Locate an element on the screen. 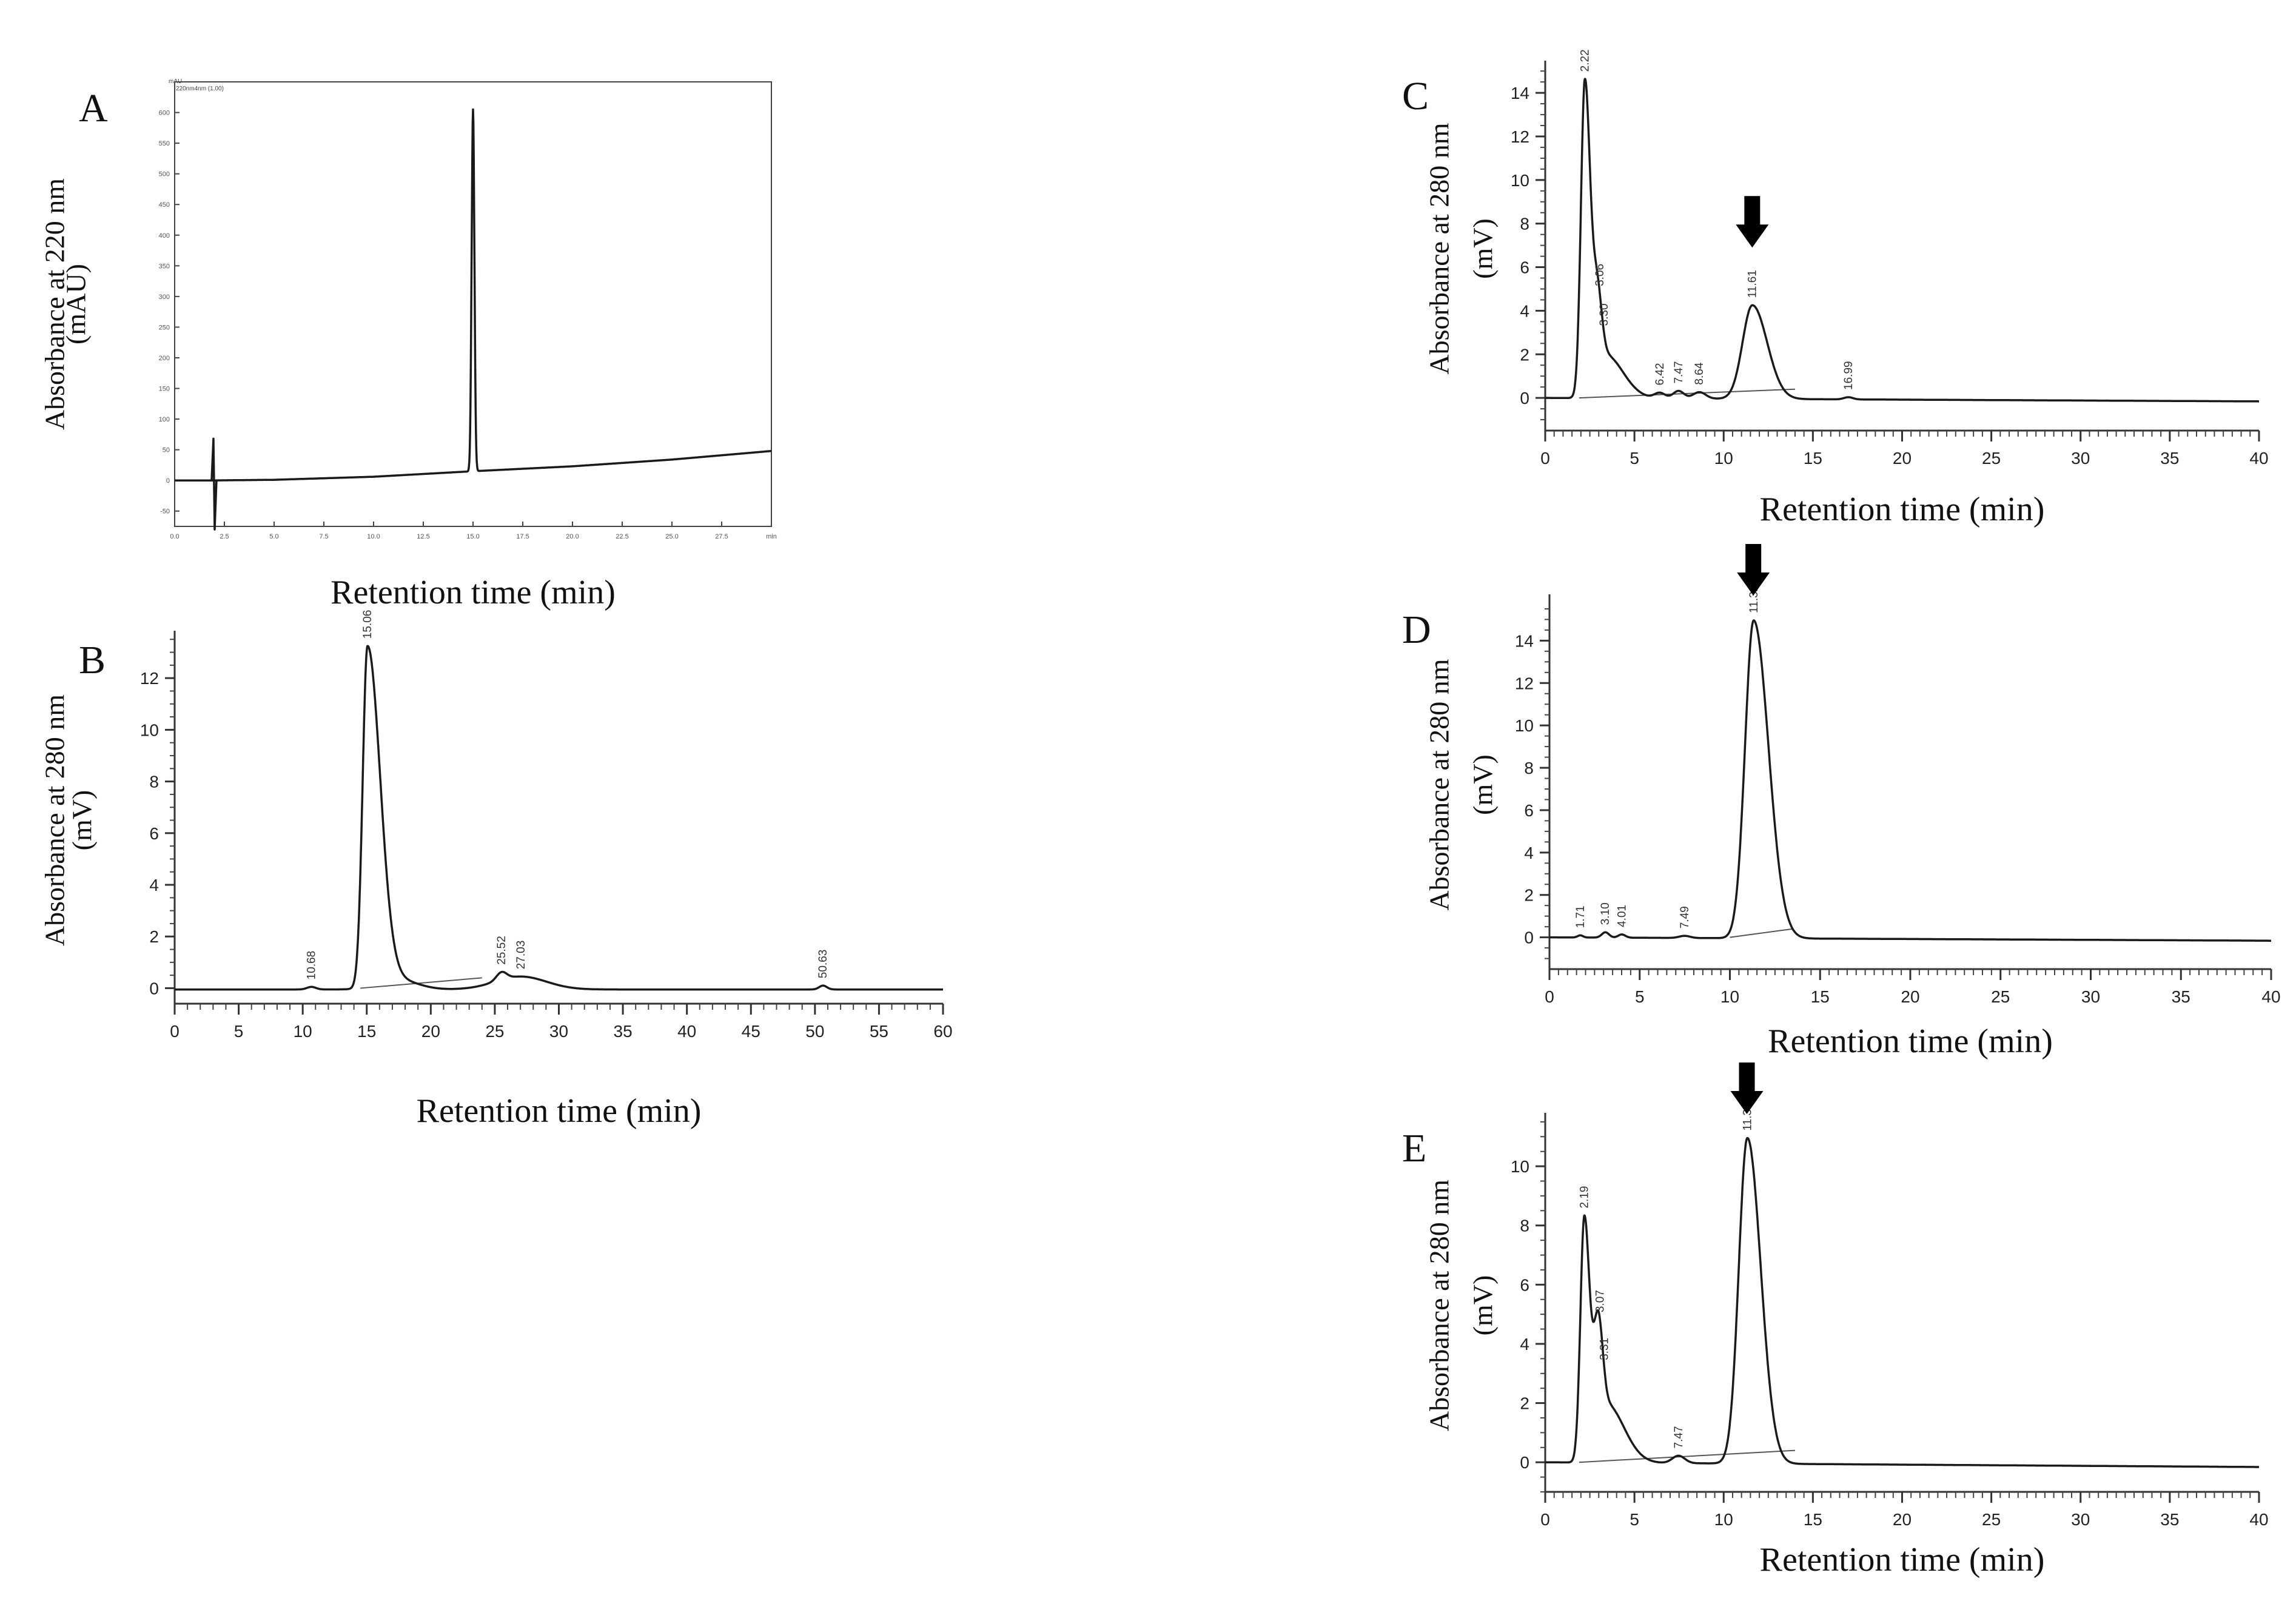  x-tick-label: 12.5 is located at coordinates (423, 536).